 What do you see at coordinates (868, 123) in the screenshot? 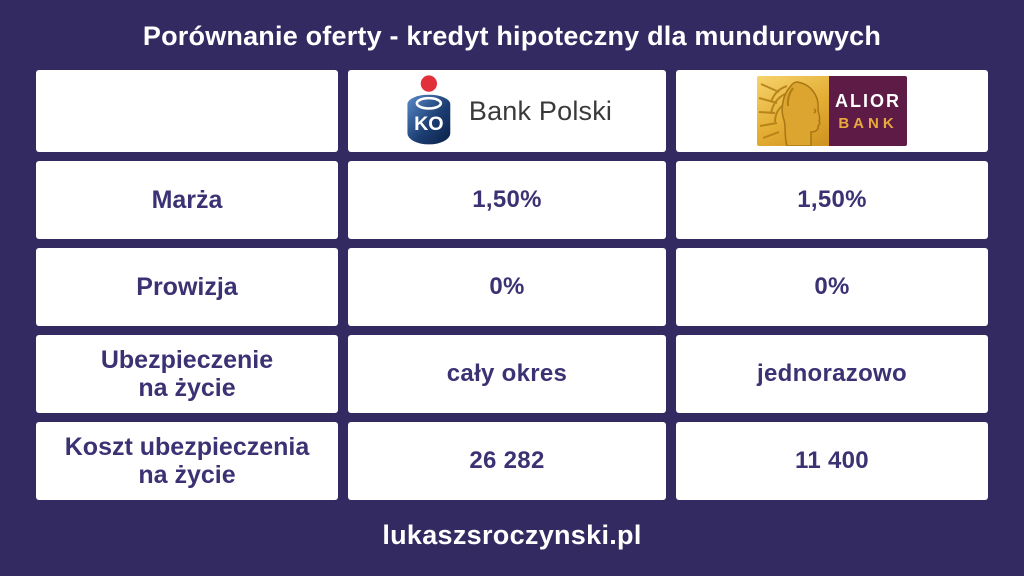
I see `alior-bank-word: BANK` at bounding box center [868, 123].